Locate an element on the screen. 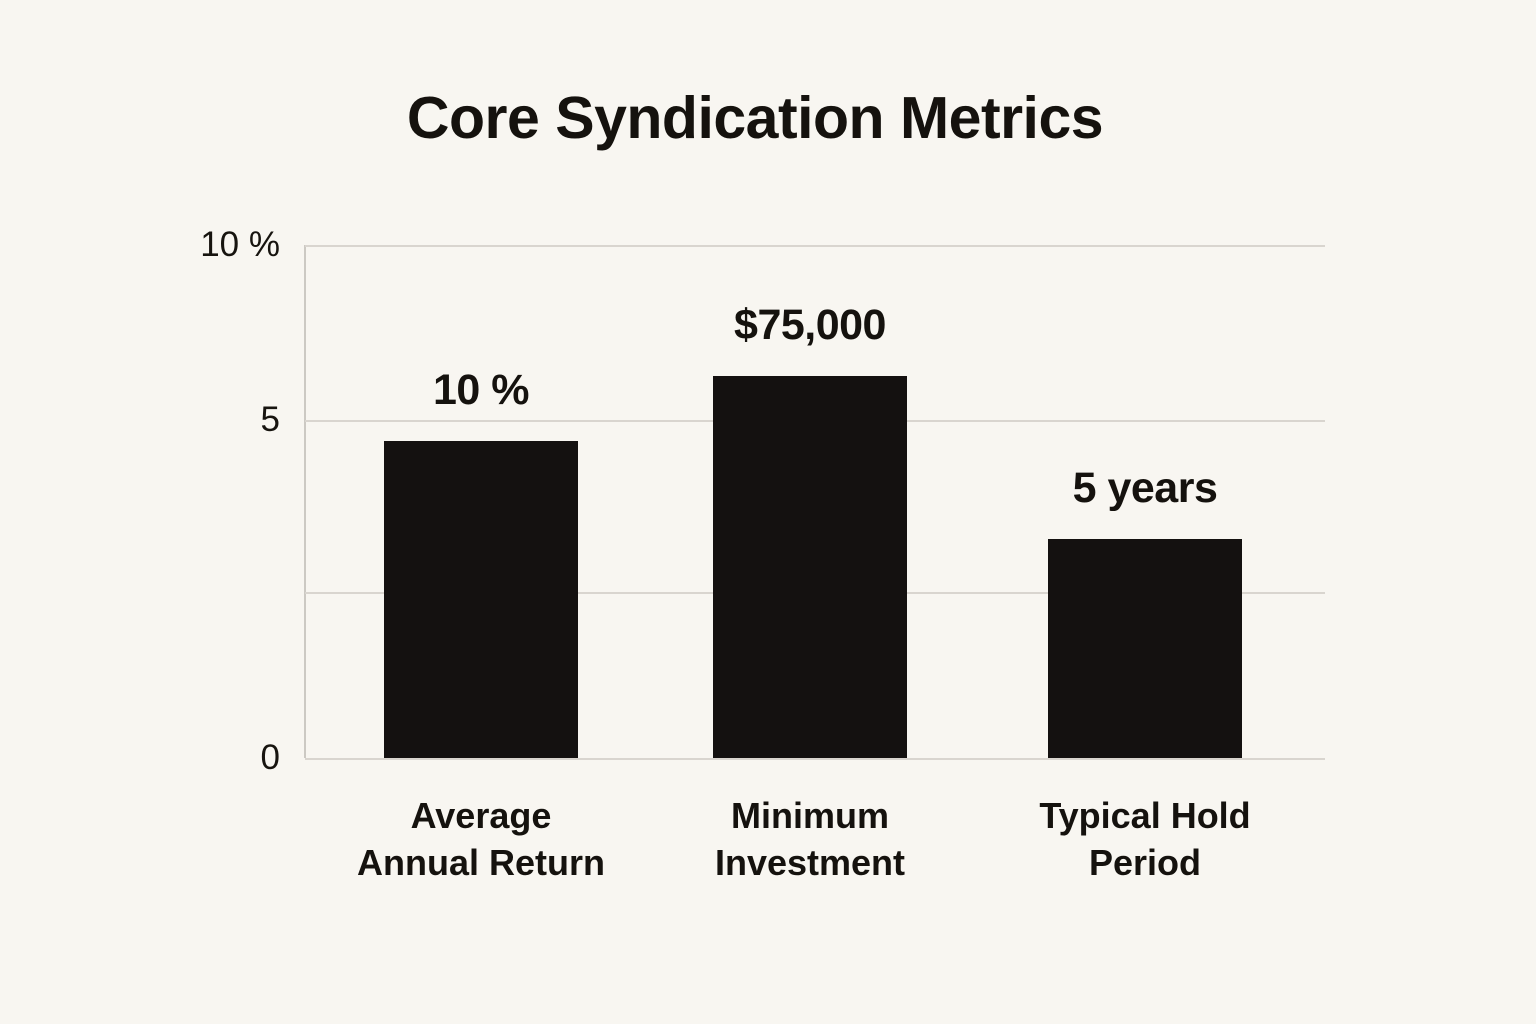 Image resolution: width=1536 pixels, height=1024 pixels. category-label-2: Typical Hold Period is located at coordinates (1145, 839).